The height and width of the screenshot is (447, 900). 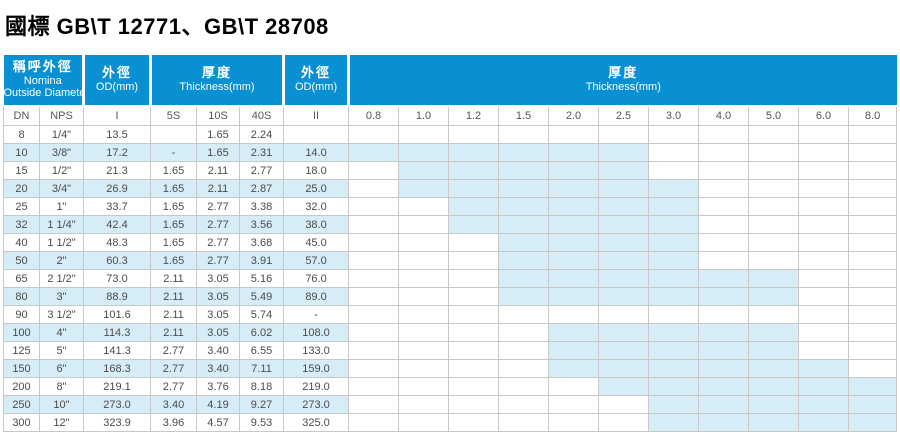 What do you see at coordinates (117, 350) in the screenshot?
I see `od-series1-cell: 141.3` at bounding box center [117, 350].